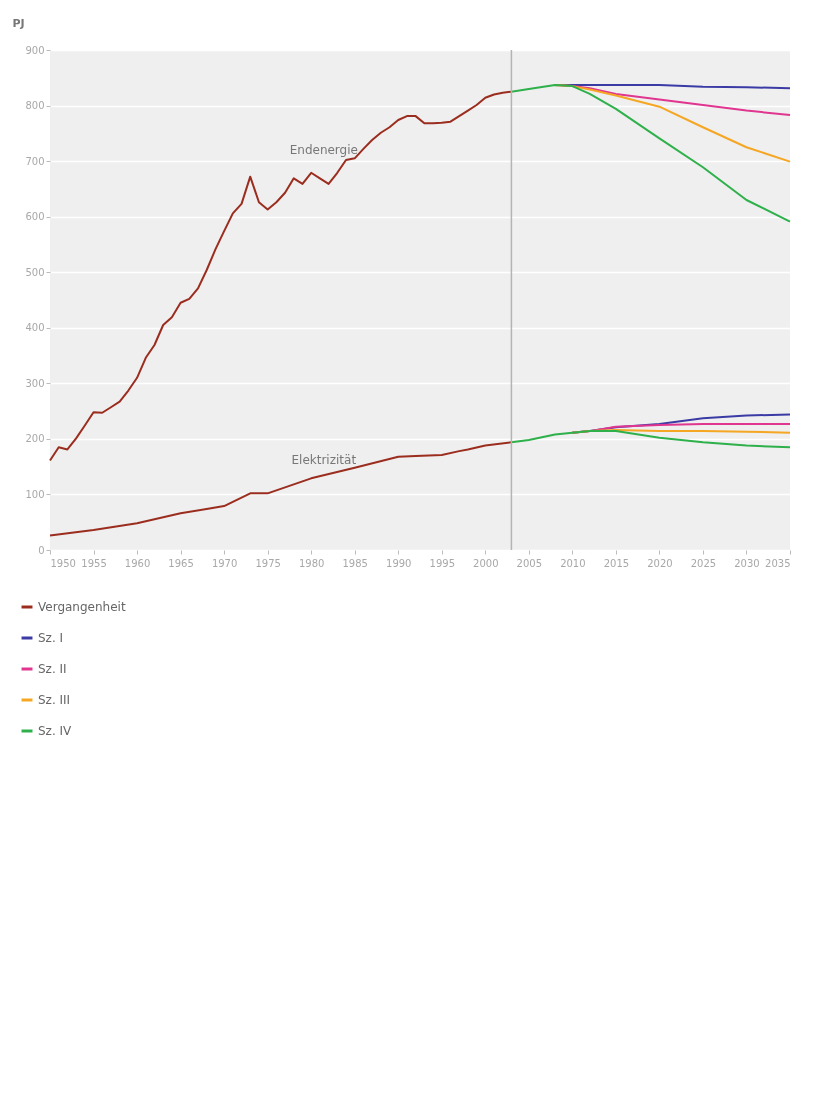 The height and width of the screenshot is (1118, 818). What do you see at coordinates (94, 563) in the screenshot?
I see `x-tick-label: 1955` at bounding box center [94, 563].